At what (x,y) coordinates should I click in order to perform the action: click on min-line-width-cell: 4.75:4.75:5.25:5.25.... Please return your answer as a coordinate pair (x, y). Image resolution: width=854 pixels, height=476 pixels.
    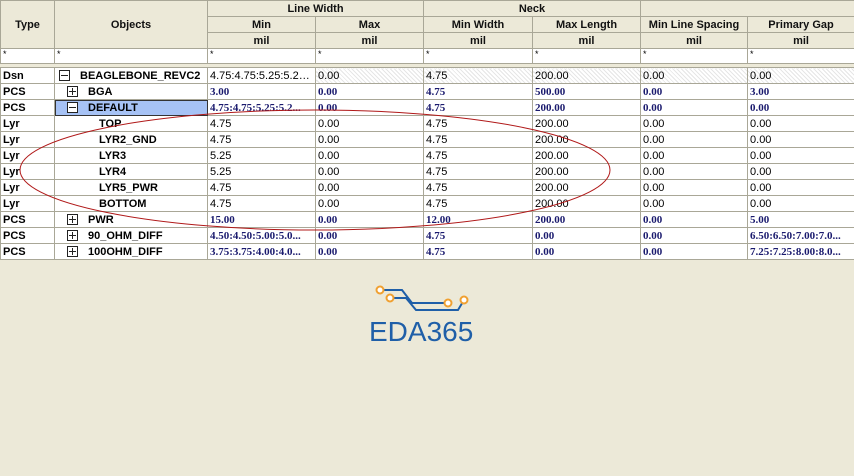
    Looking at the image, I should click on (261, 75).